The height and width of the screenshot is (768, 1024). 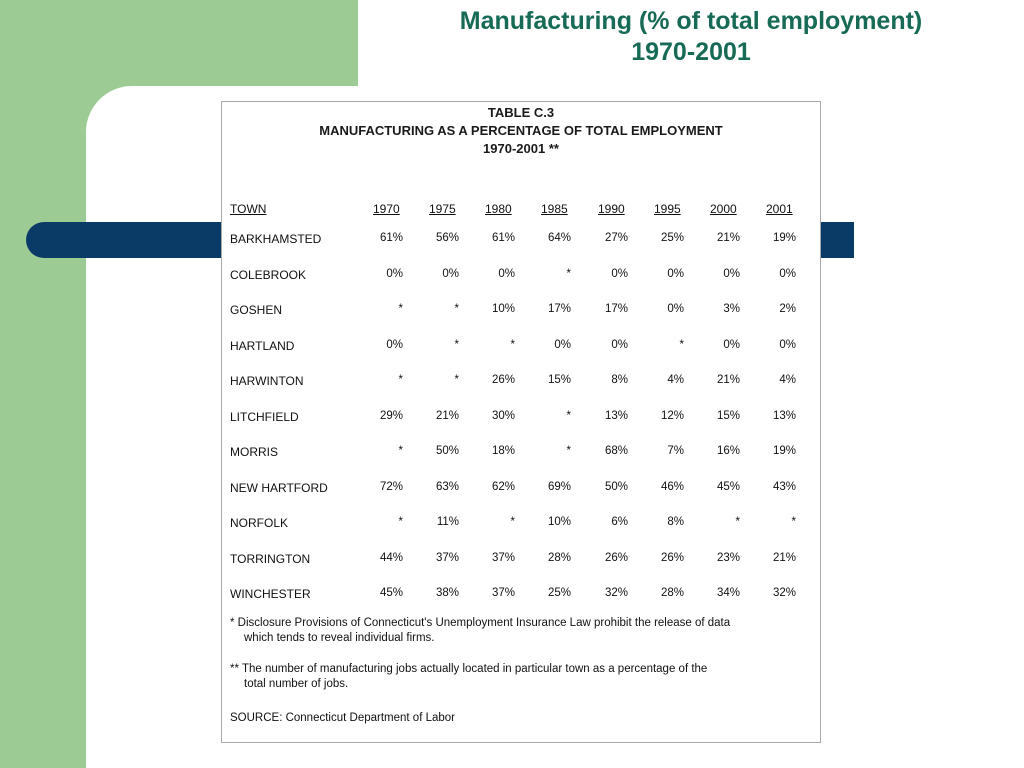 What do you see at coordinates (391, 557) in the screenshot?
I see `table-cell-value: 44%` at bounding box center [391, 557].